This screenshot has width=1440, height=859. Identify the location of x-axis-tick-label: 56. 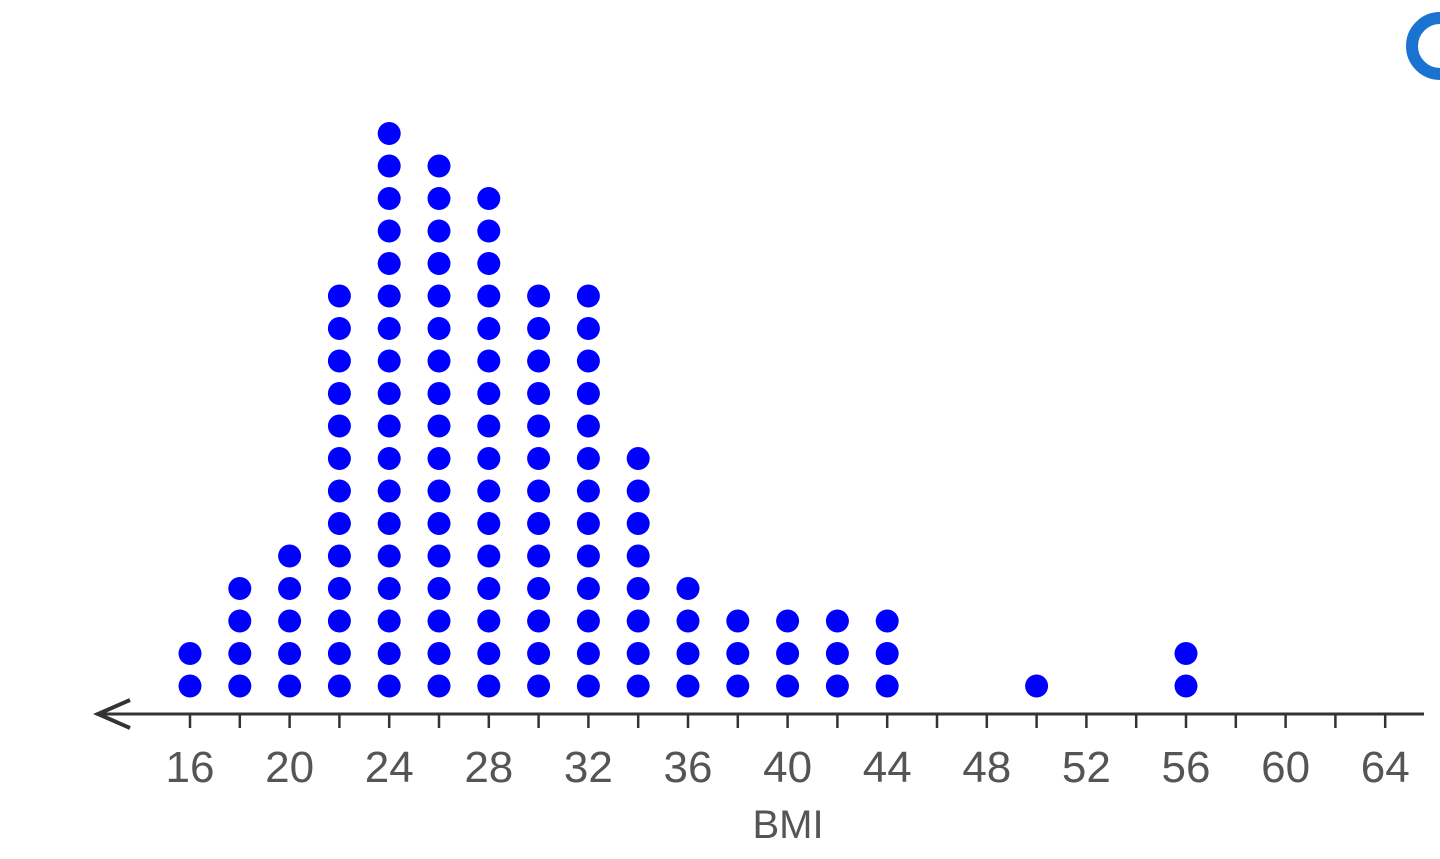
(1186, 767).